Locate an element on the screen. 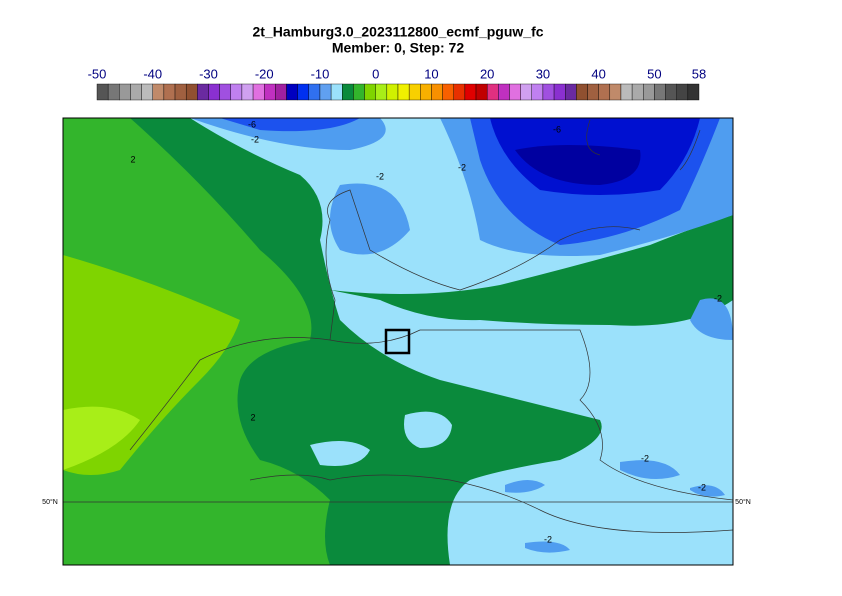 The height and width of the screenshot is (596, 842). colorbar-label: 40 is located at coordinates (598, 73).